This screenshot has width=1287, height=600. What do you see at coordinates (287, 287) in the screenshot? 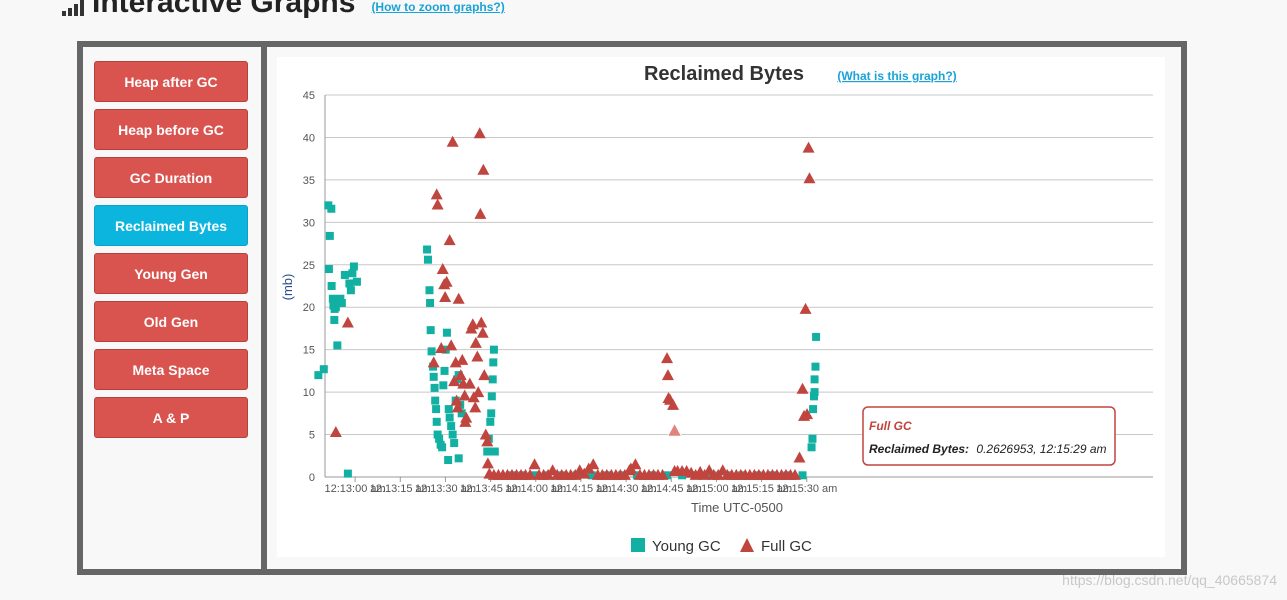
I see `y-axis-title: (mb)` at bounding box center [287, 287].